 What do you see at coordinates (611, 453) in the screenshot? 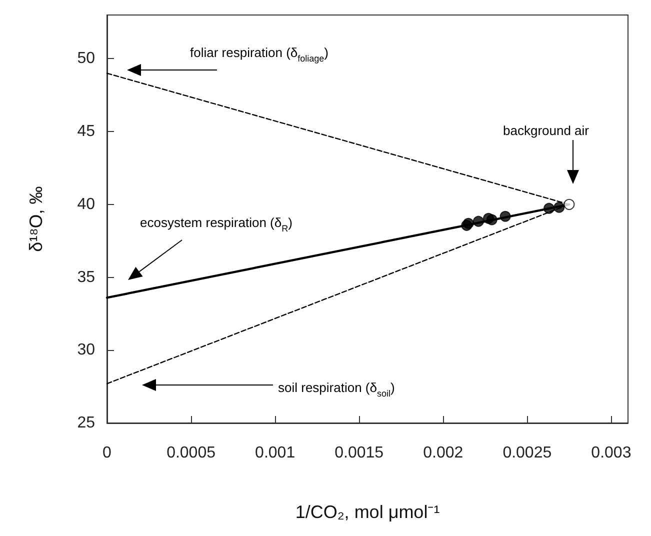
I see `x-tick-label: 0.003` at bounding box center [611, 453].